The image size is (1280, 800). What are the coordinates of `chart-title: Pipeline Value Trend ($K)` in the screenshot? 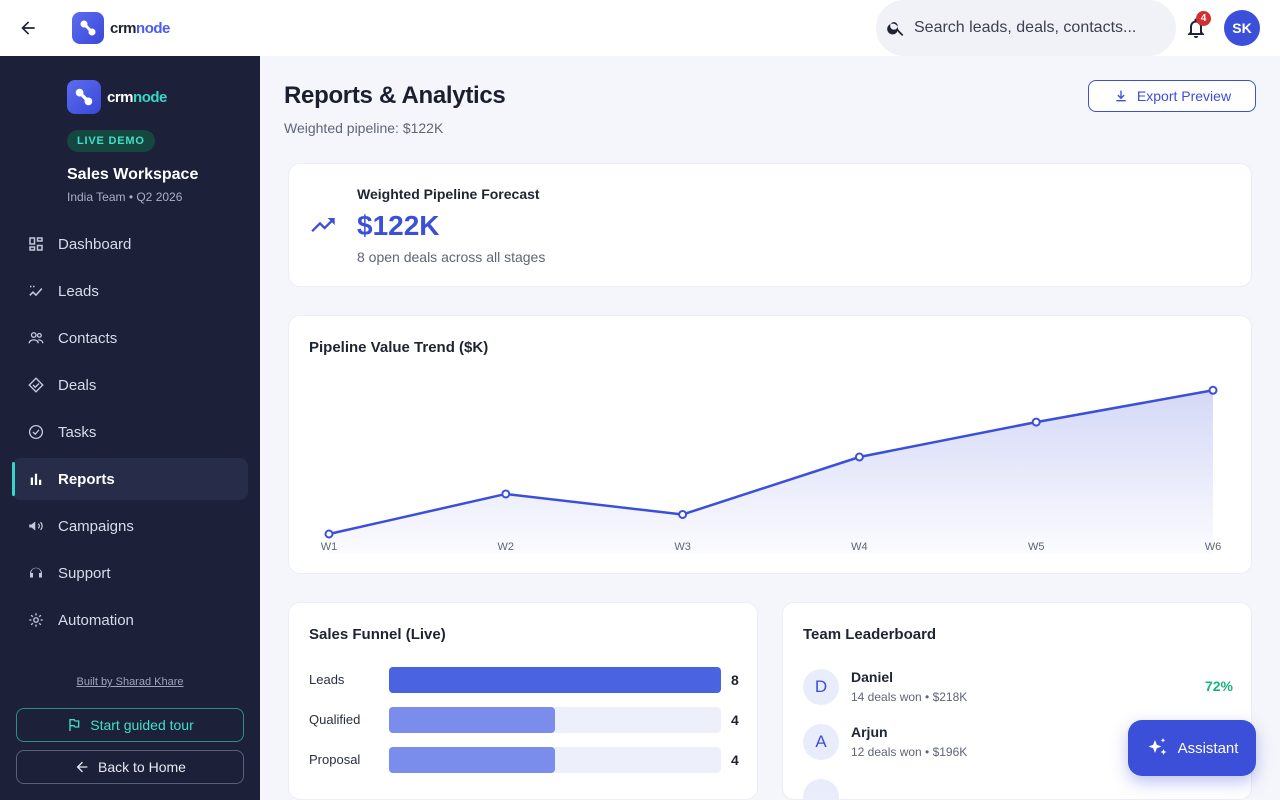 It's located at (399, 347).